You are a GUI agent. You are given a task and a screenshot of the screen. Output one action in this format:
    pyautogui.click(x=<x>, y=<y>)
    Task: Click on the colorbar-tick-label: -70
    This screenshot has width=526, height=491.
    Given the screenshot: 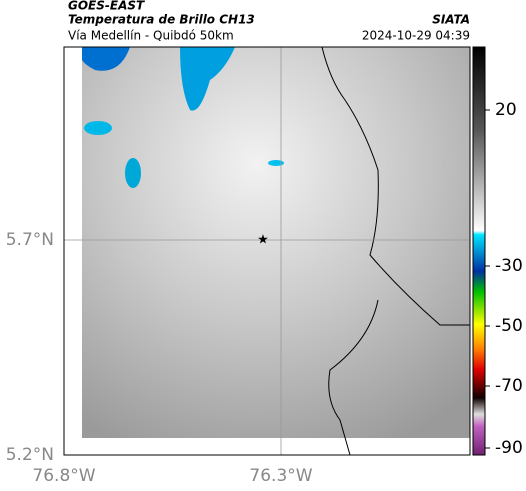 What is the action you would take?
    pyautogui.click(x=509, y=386)
    